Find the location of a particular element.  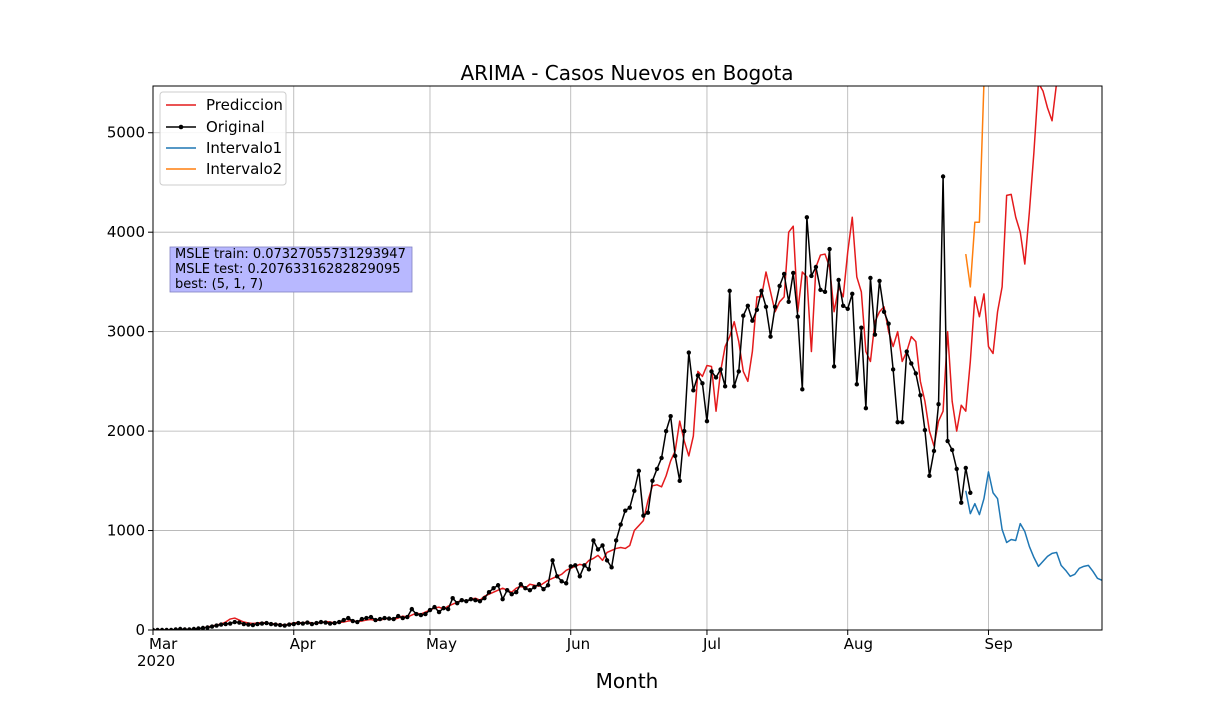

series-line-intervalo2 is located at coordinates (975, 187).